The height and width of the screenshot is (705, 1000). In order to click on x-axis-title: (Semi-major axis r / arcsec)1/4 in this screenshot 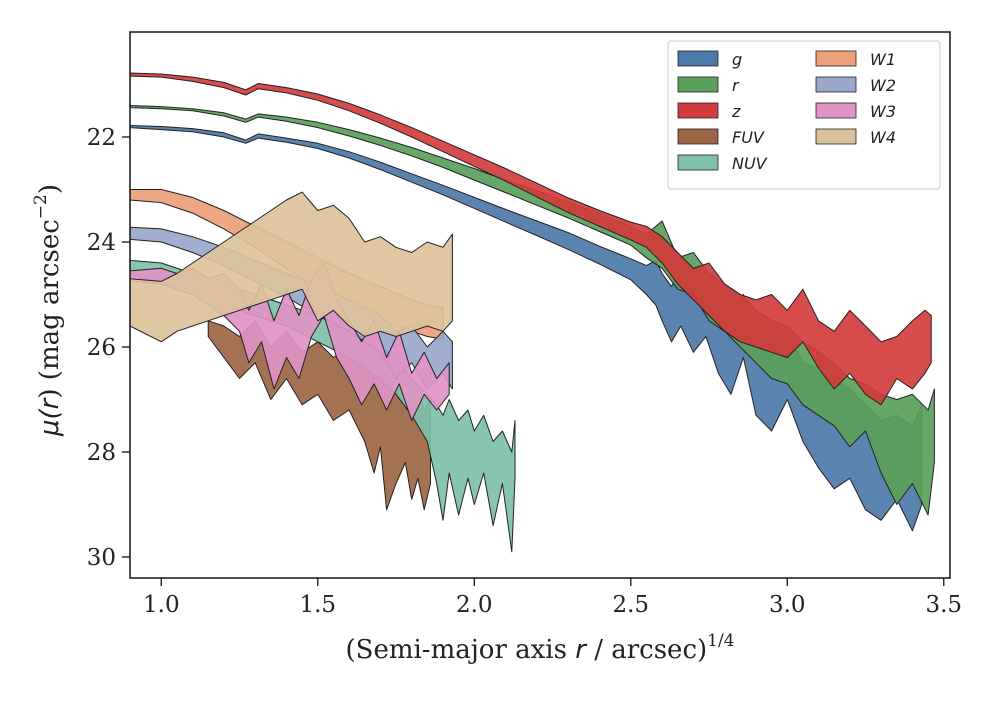, I will do `click(539, 648)`.